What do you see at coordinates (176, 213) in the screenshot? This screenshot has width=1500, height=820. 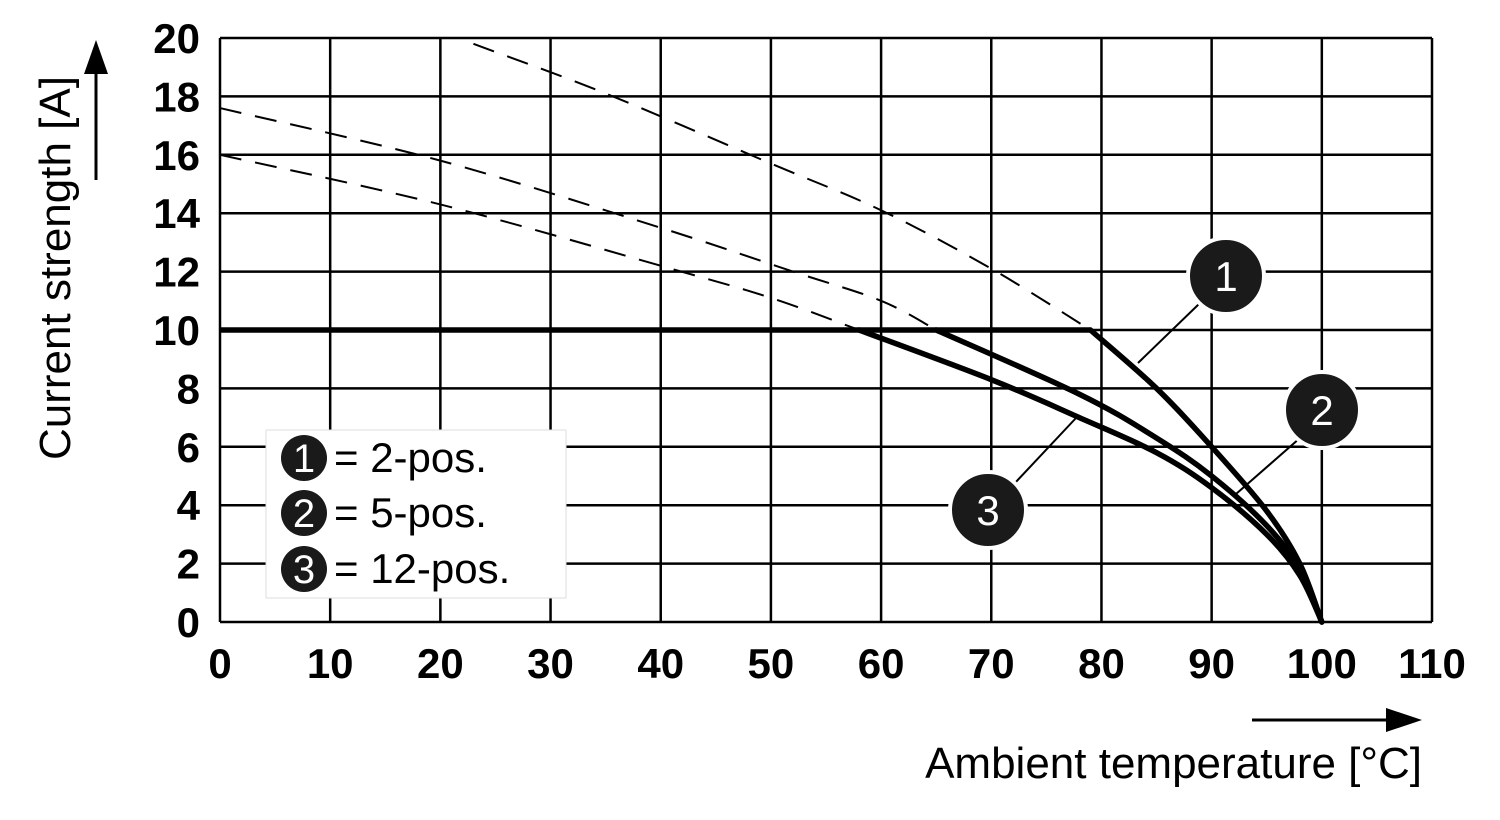 I see `y-tick-label: 14` at bounding box center [176, 213].